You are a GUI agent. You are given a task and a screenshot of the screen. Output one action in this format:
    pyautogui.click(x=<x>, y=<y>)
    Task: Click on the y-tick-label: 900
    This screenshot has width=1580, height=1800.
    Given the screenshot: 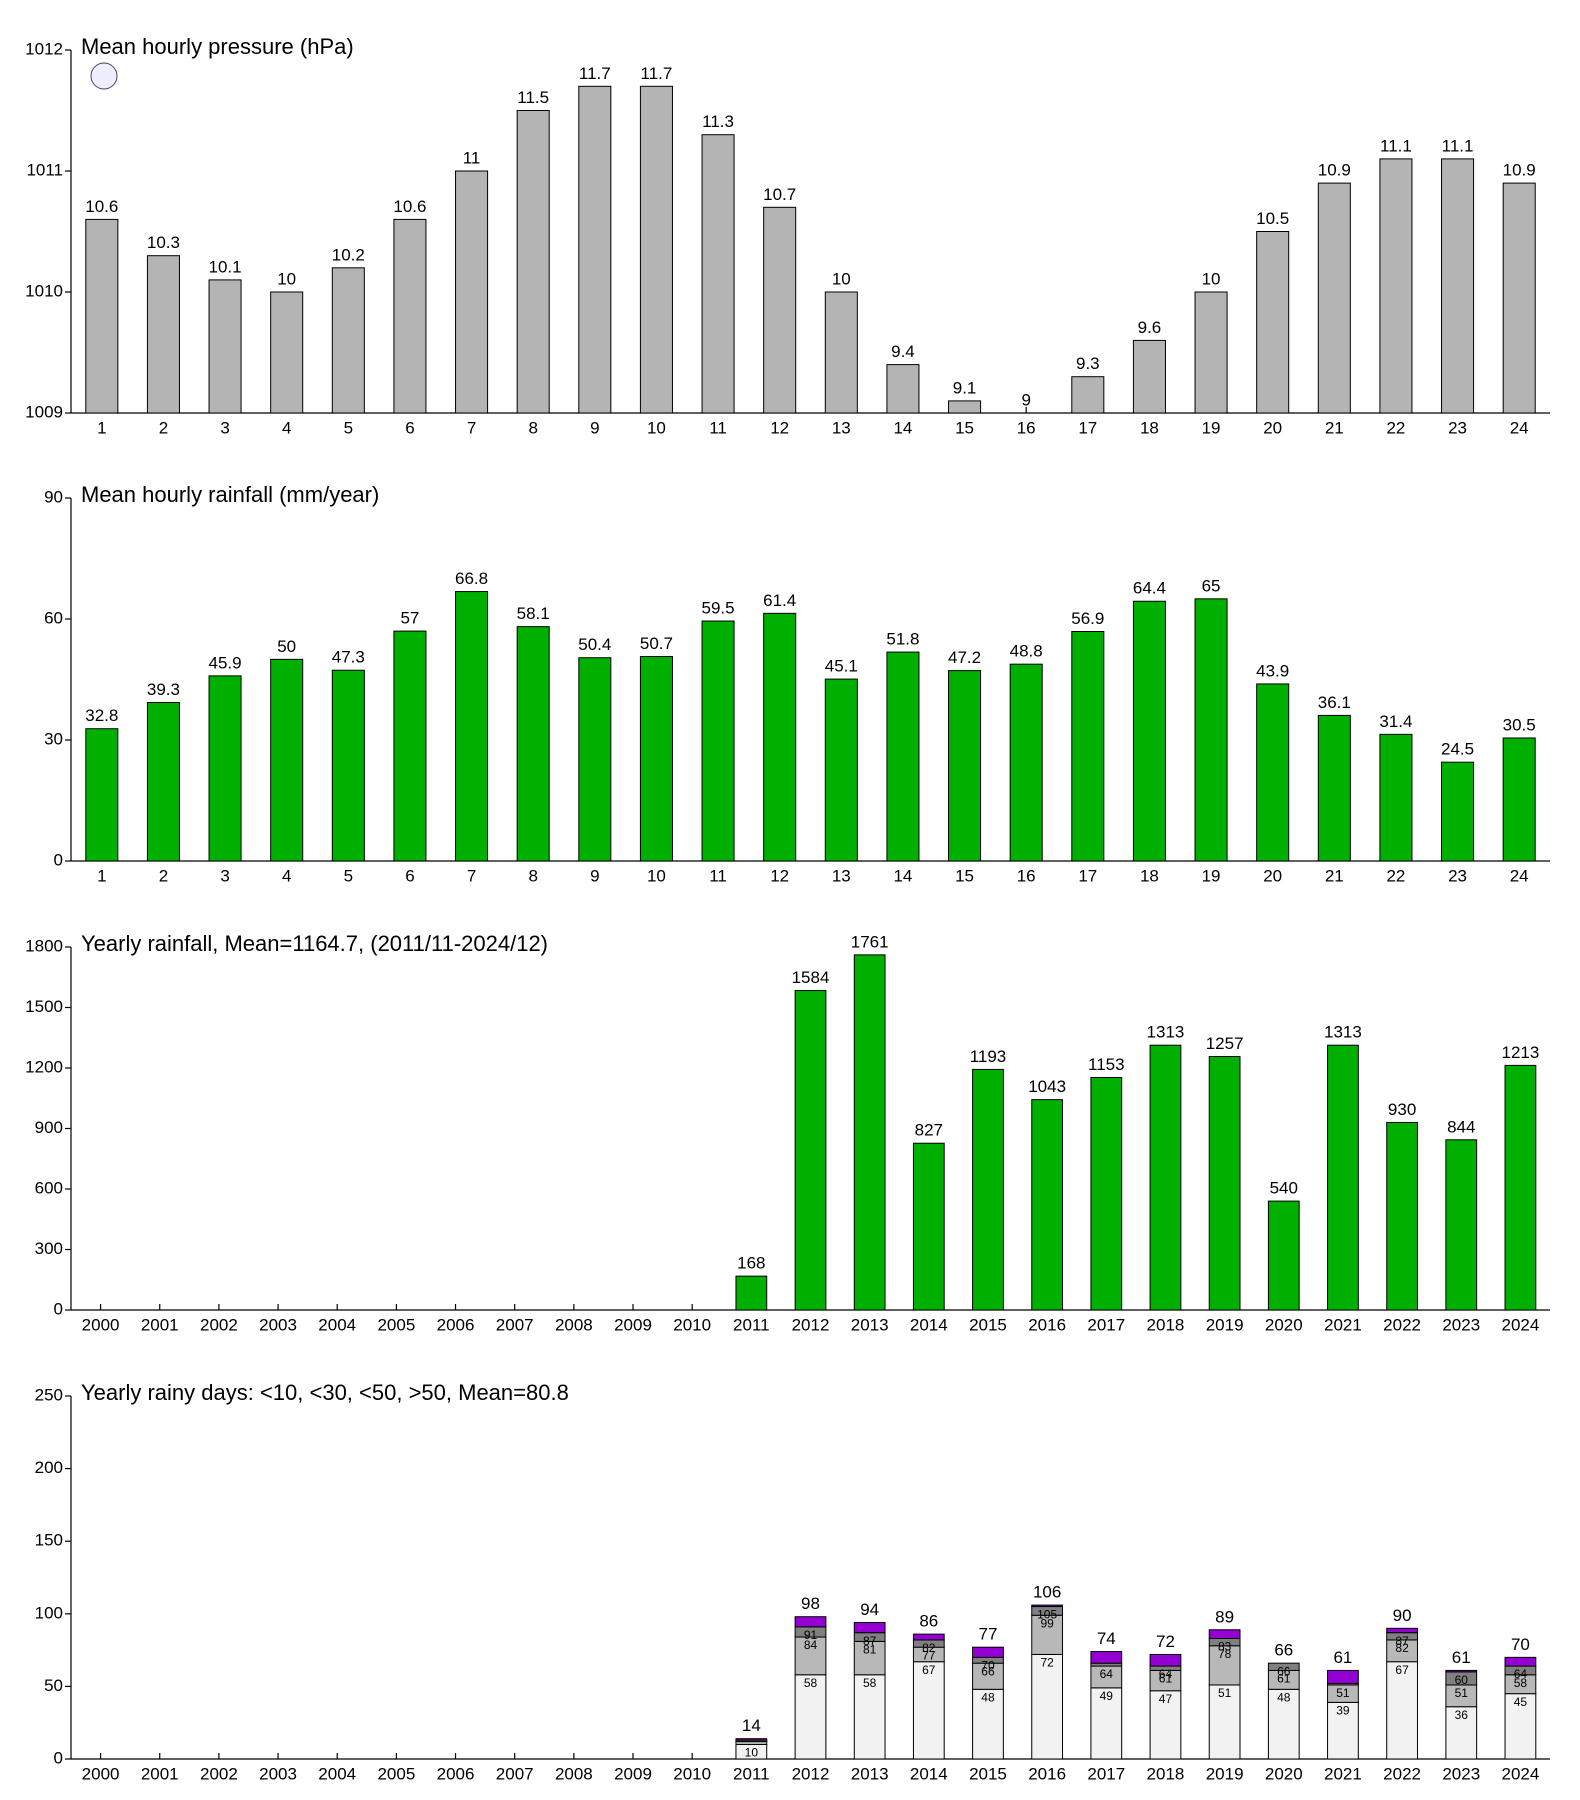 What is the action you would take?
    pyautogui.click(x=49, y=1127)
    